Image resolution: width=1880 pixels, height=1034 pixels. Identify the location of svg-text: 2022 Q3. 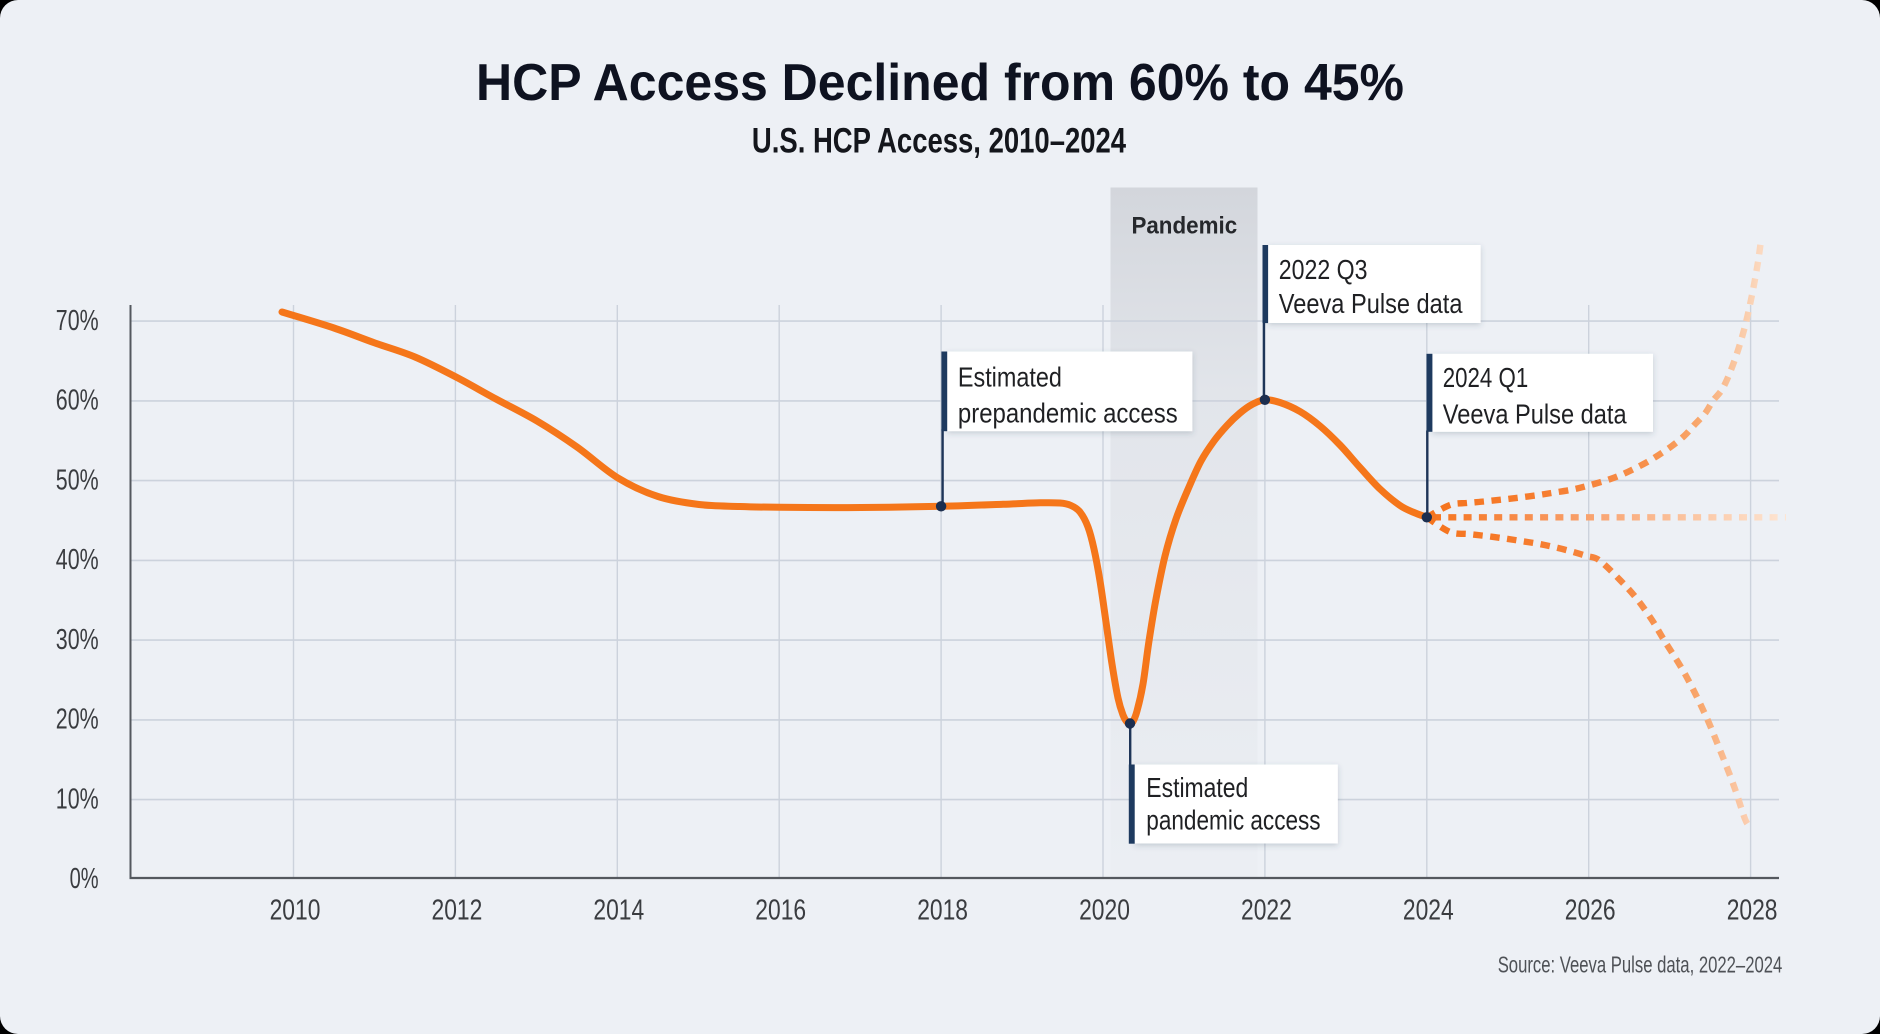
(1323, 269).